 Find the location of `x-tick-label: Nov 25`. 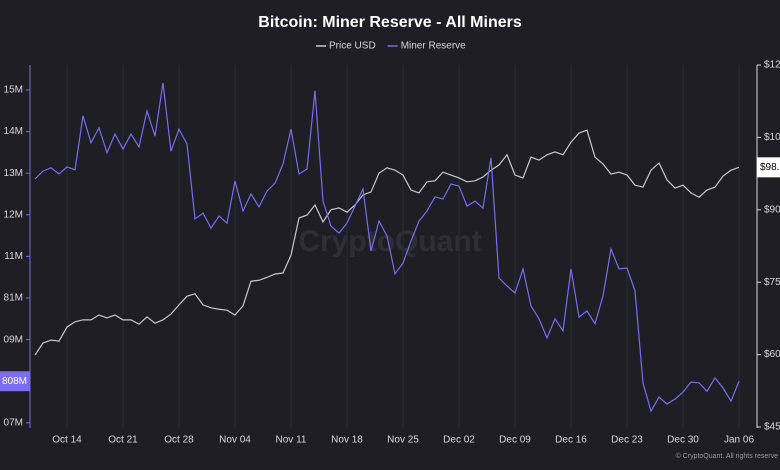

x-tick-label: Nov 25 is located at coordinates (403, 440).